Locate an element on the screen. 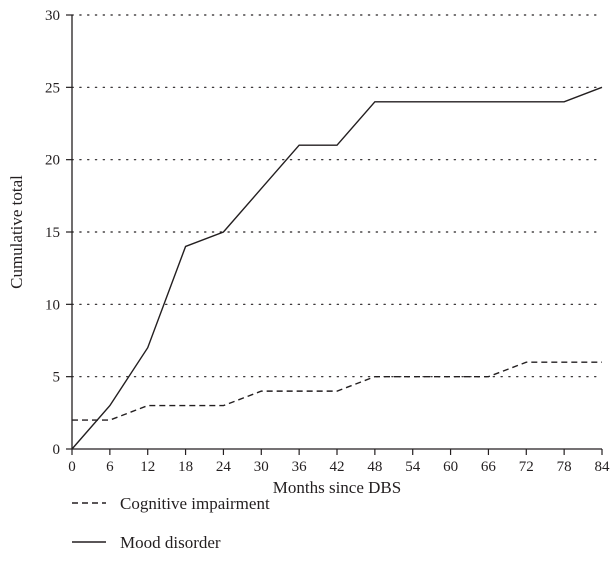 This screenshot has height=580, width=615. x-tick-label-78: 78 is located at coordinates (564, 467).